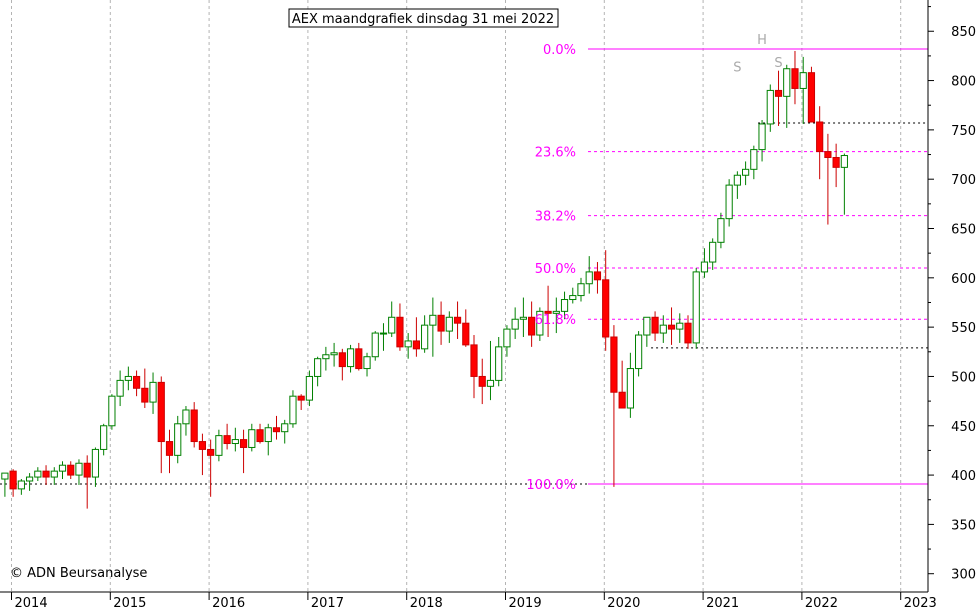 The width and height of the screenshot is (980, 614). I want to click on pattern-label: H, so click(762, 40).